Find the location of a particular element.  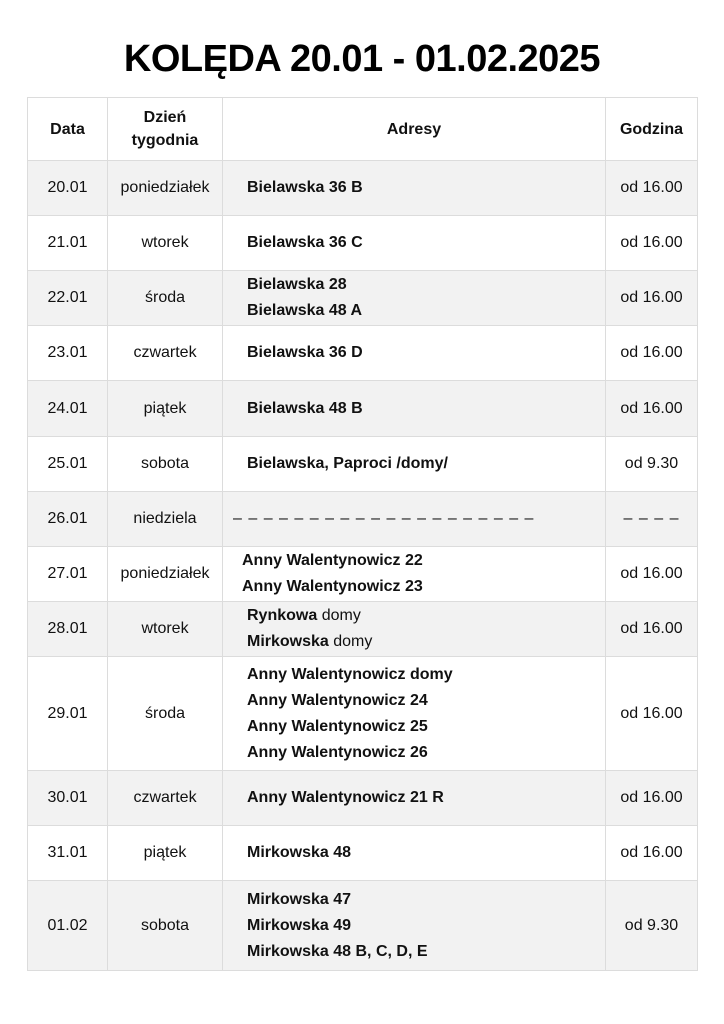

address-line: – – – – – – – – – – – – – – – – – – – – is located at coordinates (419, 519).